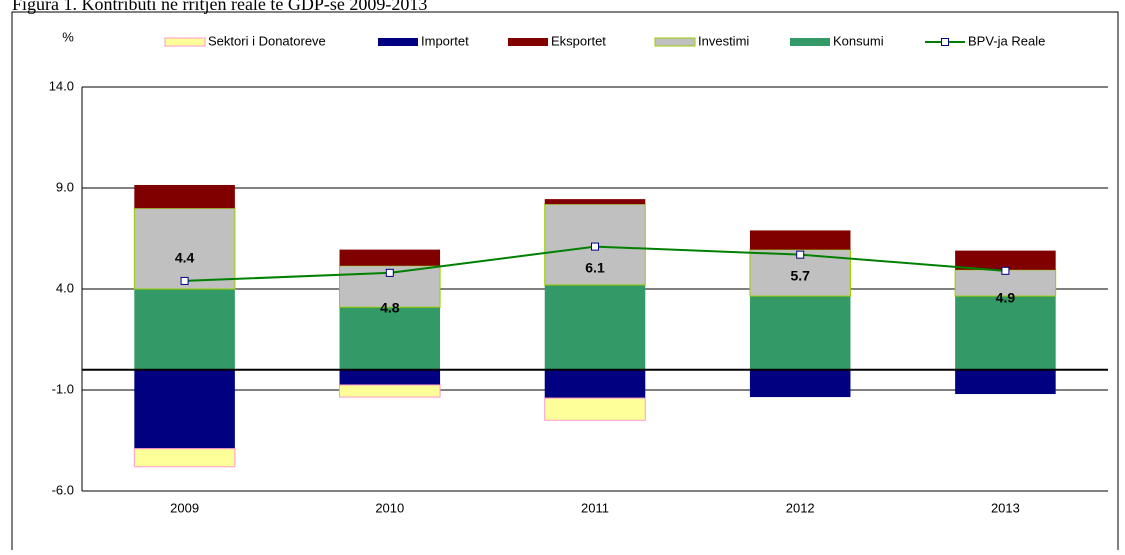 Image resolution: width=1125 pixels, height=555 pixels. I want to click on data-label: 5.7, so click(800, 275).